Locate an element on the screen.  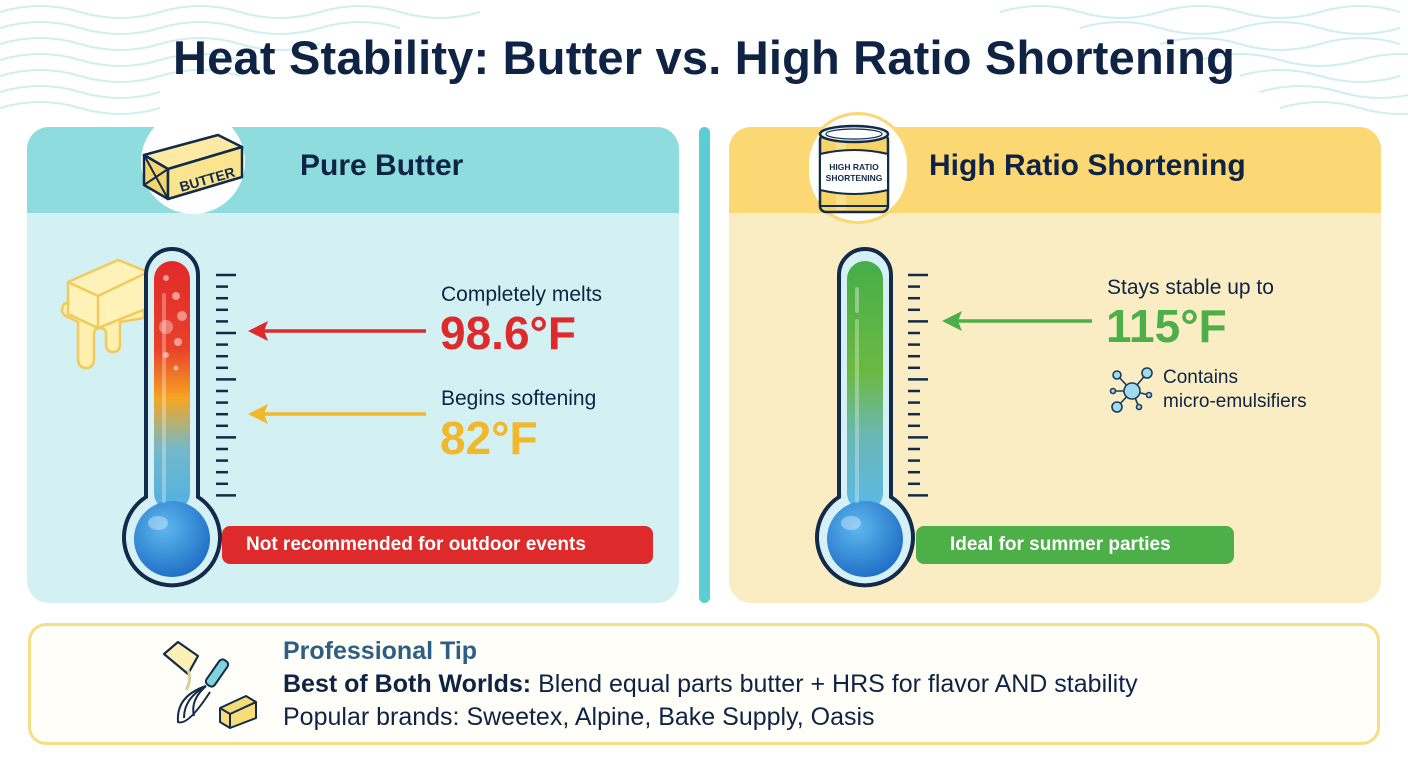
butter-panel-header: Pure Butter is located at coordinates (353, 170).